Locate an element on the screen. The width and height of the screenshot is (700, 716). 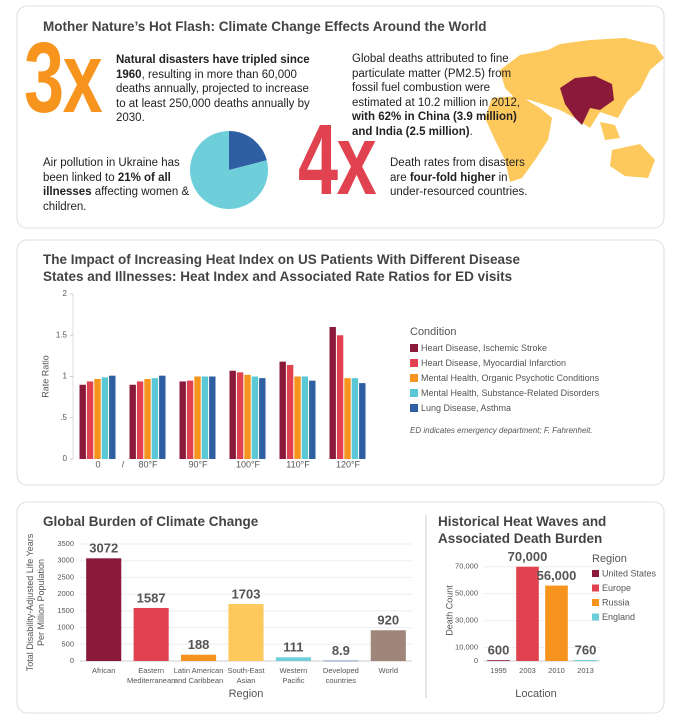
big-number: 4x is located at coordinates (337, 160).